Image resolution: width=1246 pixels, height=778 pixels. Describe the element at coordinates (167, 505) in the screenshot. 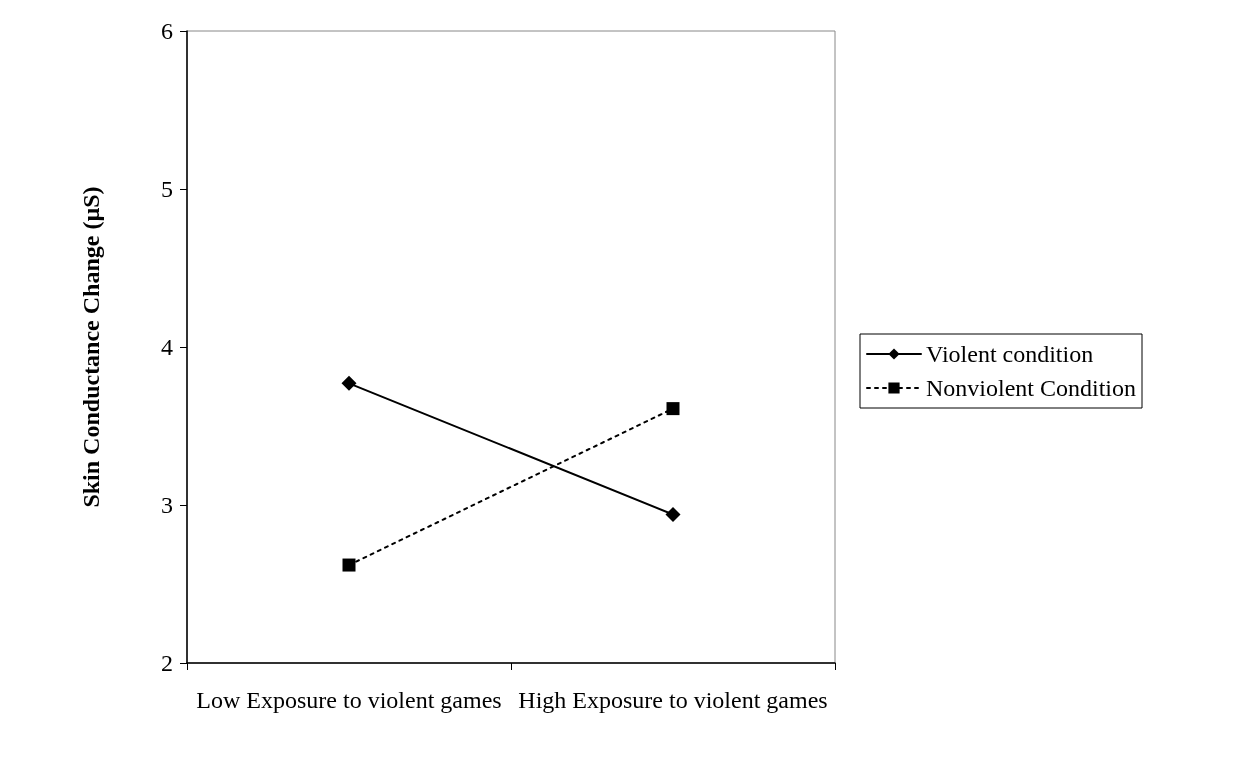

I see `y-tick-label: 3` at that location.